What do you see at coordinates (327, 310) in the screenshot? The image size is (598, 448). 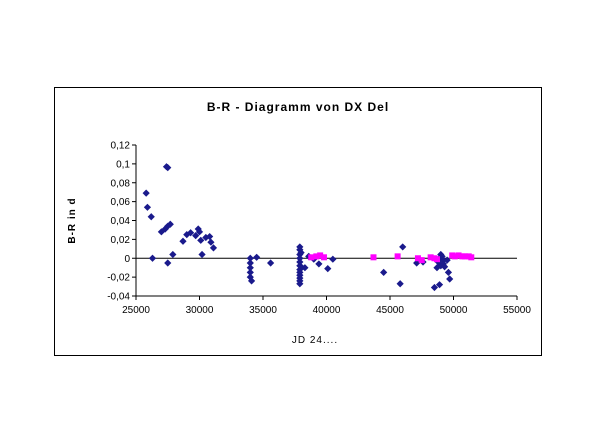 I see `x-tick-label: 40000` at bounding box center [327, 310].